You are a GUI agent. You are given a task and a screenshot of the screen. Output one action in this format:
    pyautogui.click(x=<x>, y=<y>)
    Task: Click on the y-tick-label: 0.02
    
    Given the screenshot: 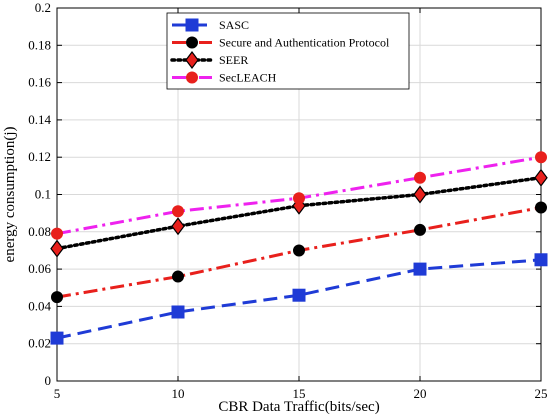 What is the action you would take?
    pyautogui.click(x=39, y=343)
    